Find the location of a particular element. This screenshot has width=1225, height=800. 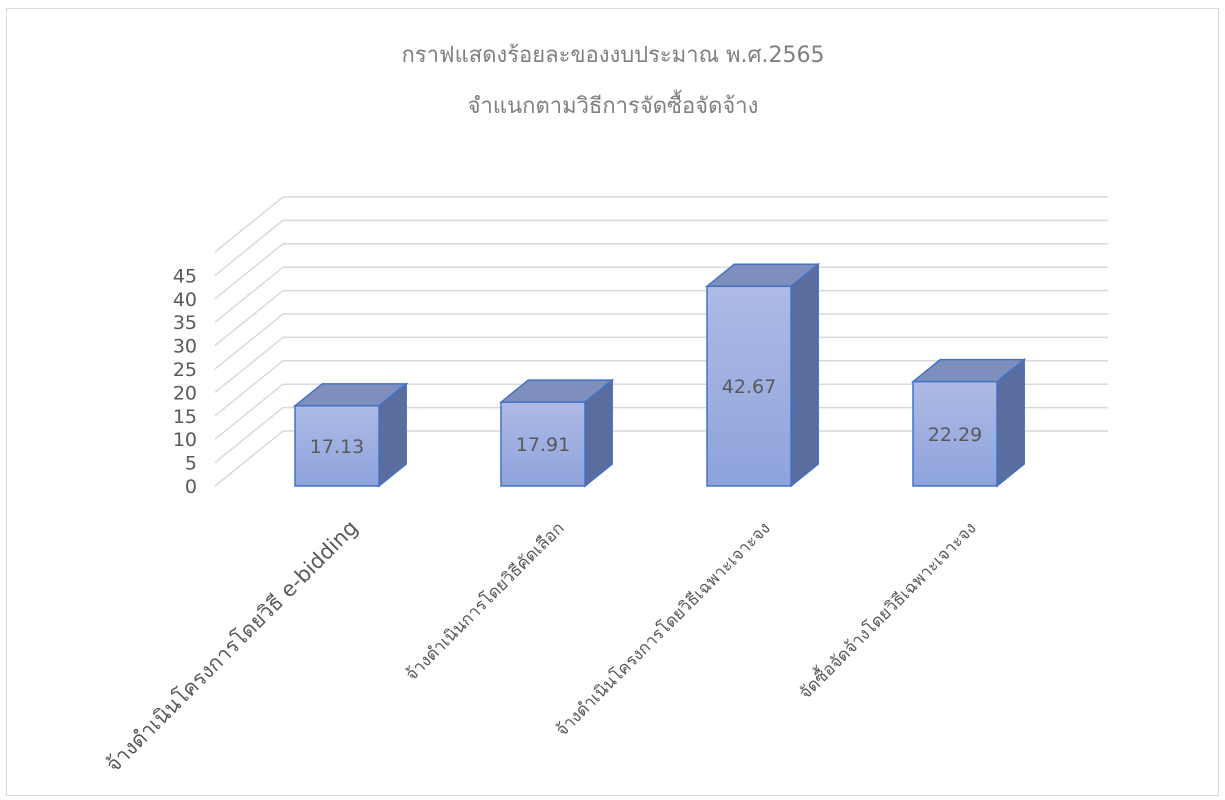

y-tick-label: 35 is located at coordinates (185, 323).